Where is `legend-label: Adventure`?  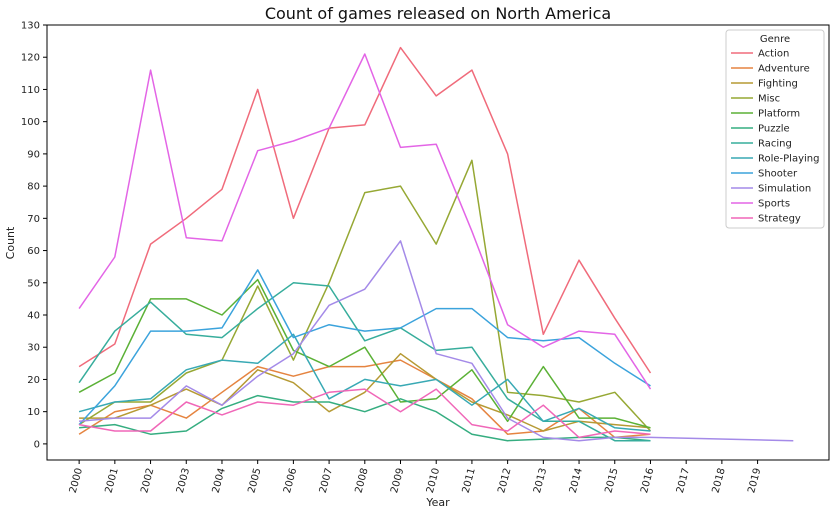 legend-label: Adventure is located at coordinates (784, 69).